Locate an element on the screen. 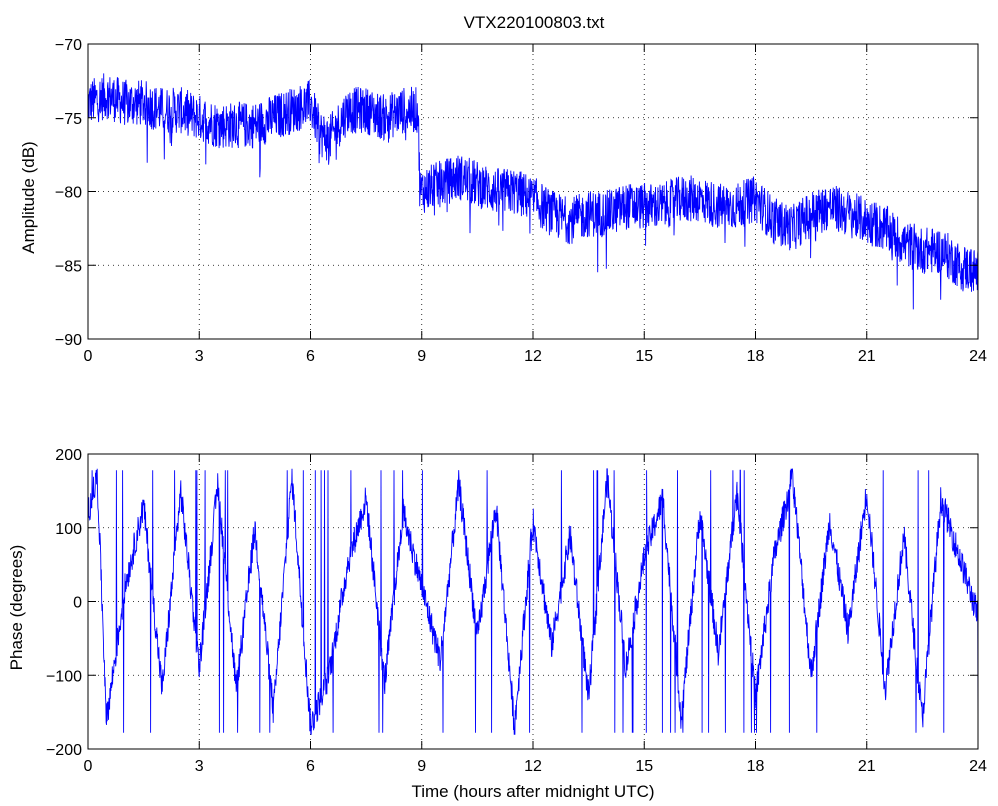 This screenshot has height=806, width=998. y-tick-label: −85 is located at coordinates (68, 266).